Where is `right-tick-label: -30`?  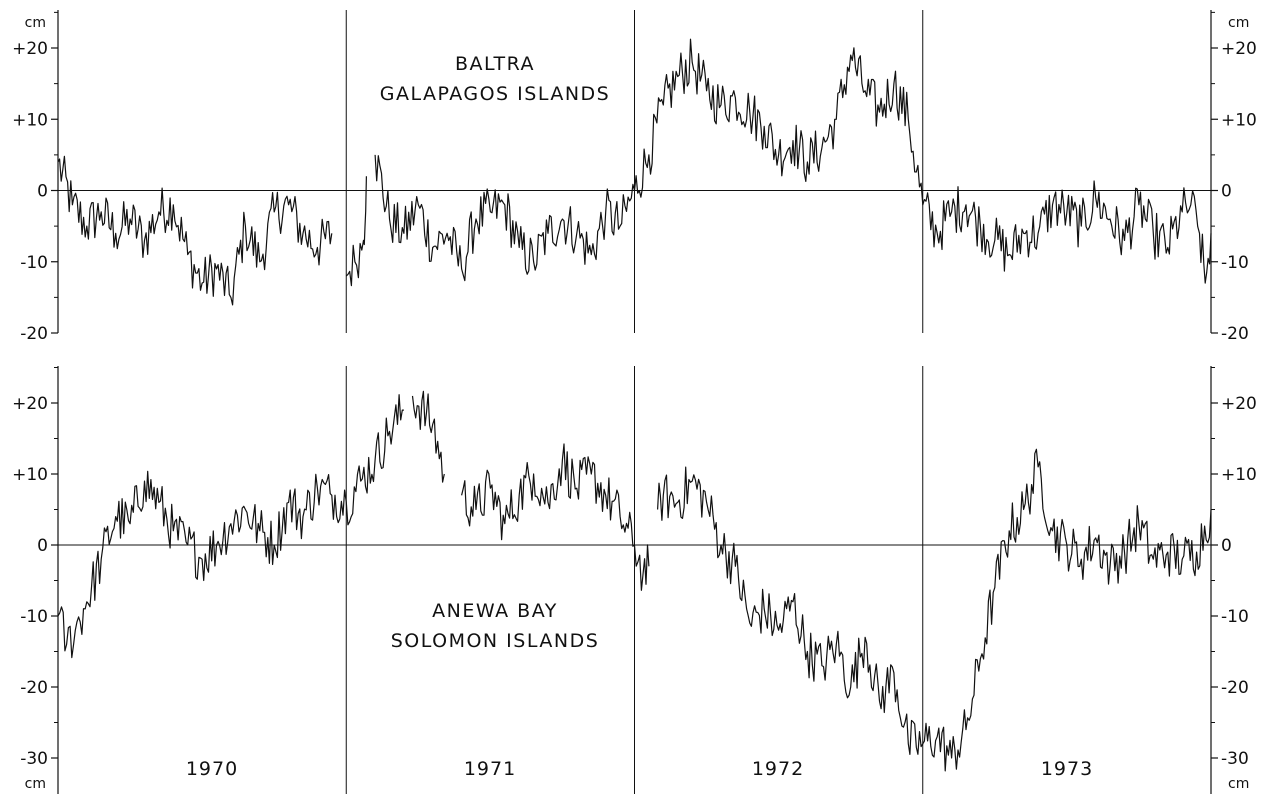
right-tick-label: -30 is located at coordinates (1235, 759).